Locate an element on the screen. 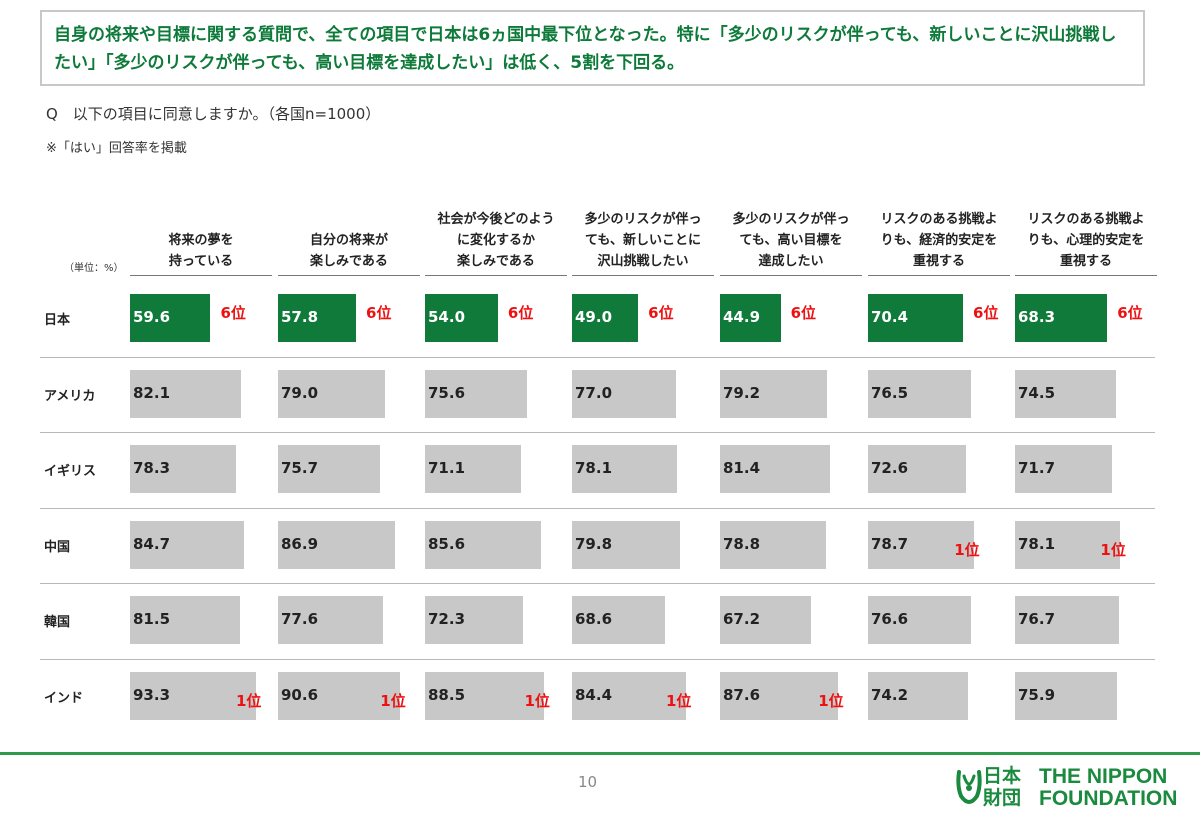 The width and height of the screenshot is (1200, 818). bar-value-label: 54.0 is located at coordinates (447, 317).